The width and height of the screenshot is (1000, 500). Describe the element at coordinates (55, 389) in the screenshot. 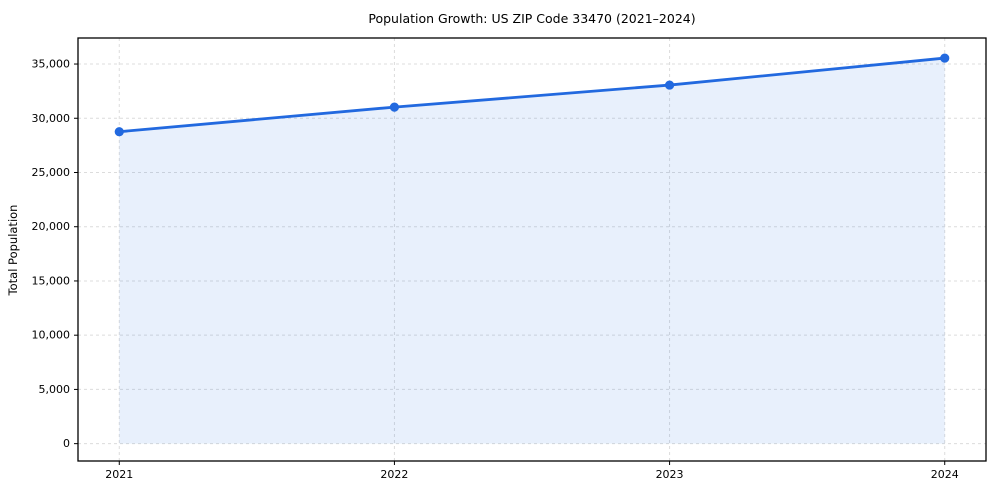

I see `y-tick-label: 5,000` at that location.